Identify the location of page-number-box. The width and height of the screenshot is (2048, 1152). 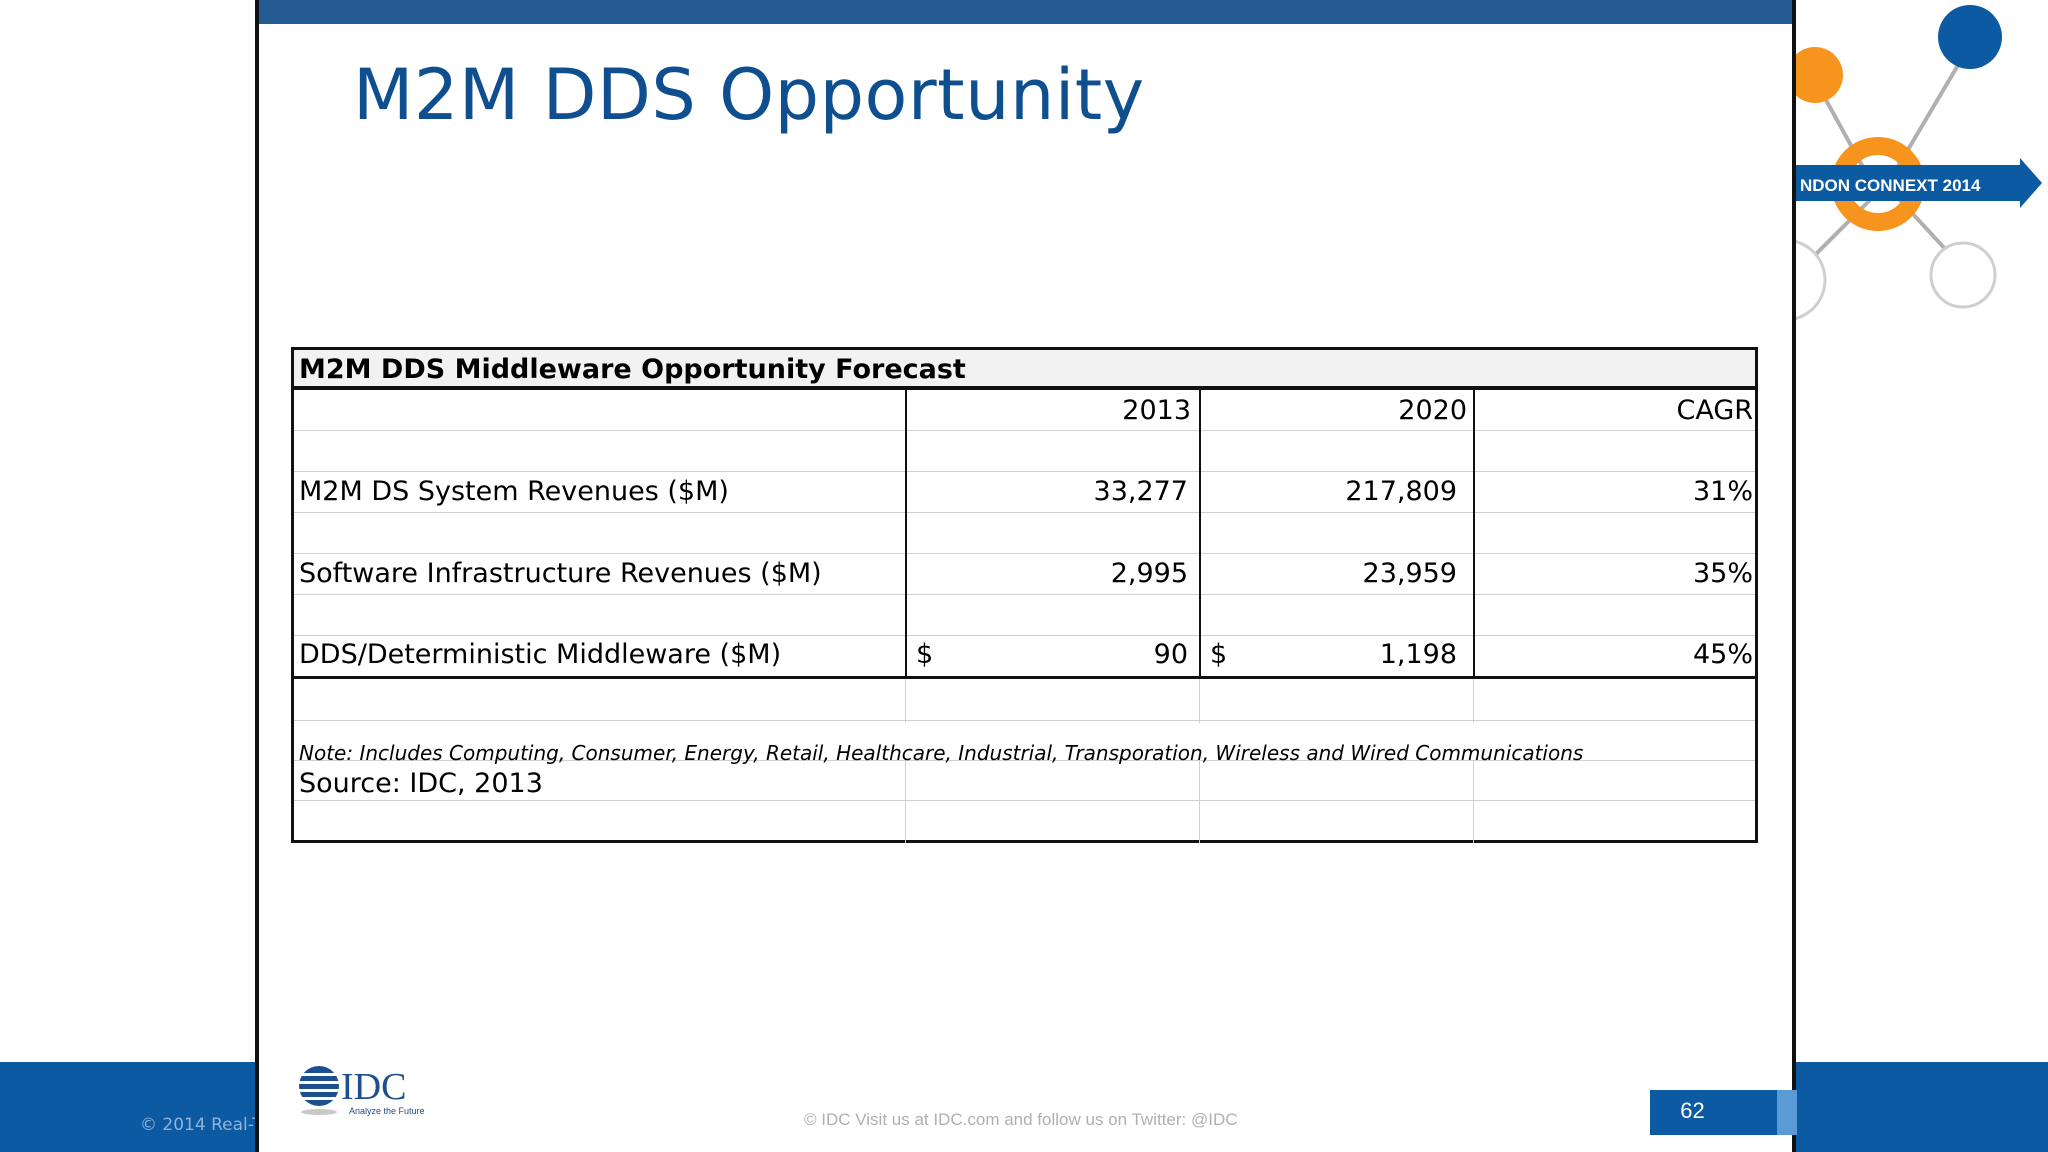
(1713, 1112).